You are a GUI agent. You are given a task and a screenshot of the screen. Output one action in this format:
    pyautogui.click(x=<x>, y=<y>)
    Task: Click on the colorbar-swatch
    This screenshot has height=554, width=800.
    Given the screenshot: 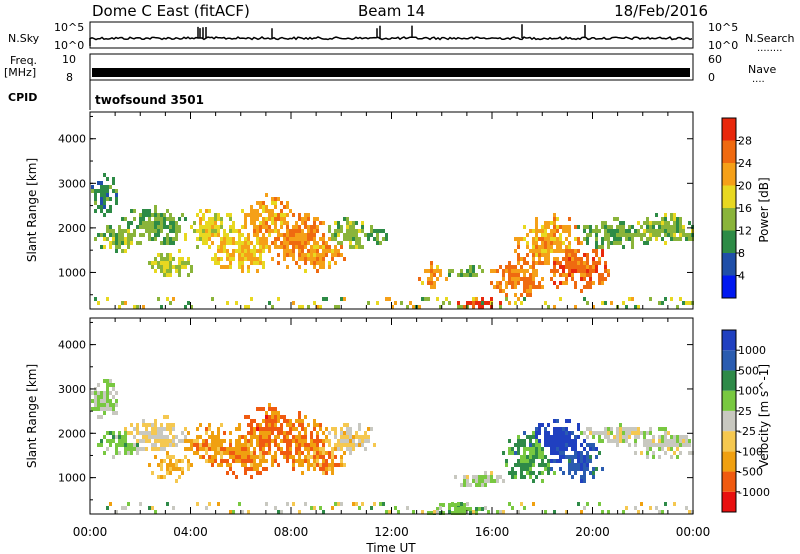 What is the action you would take?
    pyautogui.click(x=729, y=481)
    